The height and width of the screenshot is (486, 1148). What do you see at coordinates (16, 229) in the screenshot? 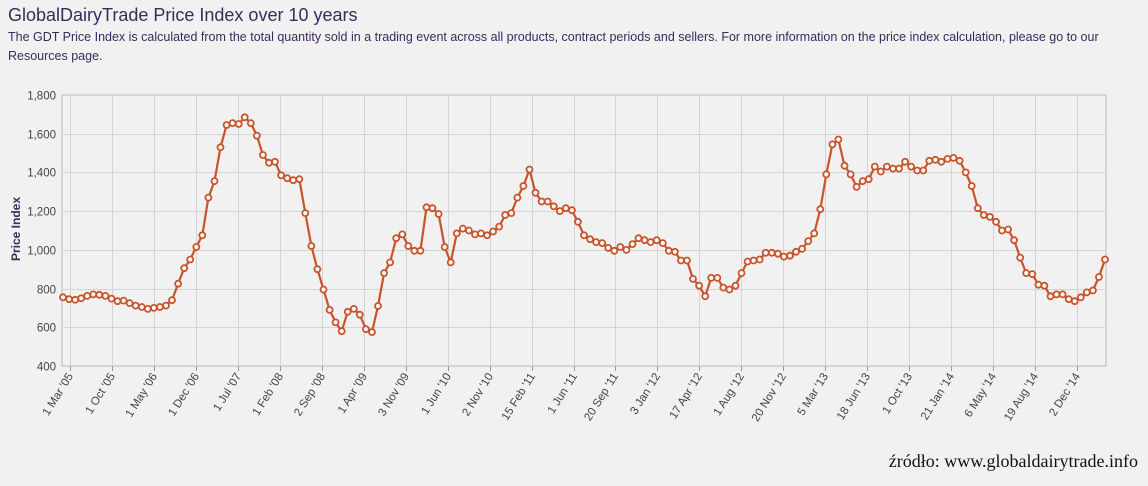
I see `y-axis-label: Price Index` at bounding box center [16, 229].